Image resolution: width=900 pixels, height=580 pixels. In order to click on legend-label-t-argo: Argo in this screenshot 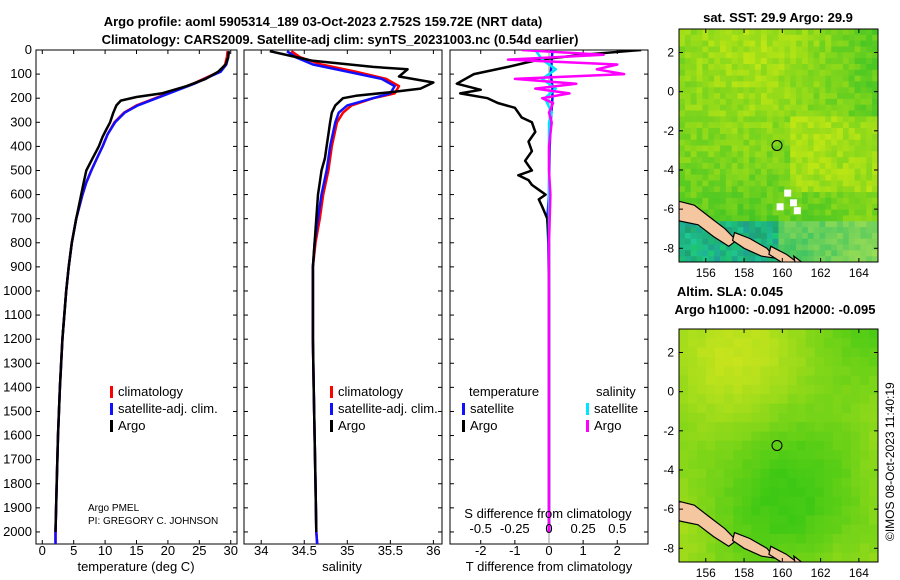, I will do `click(483, 425)`.